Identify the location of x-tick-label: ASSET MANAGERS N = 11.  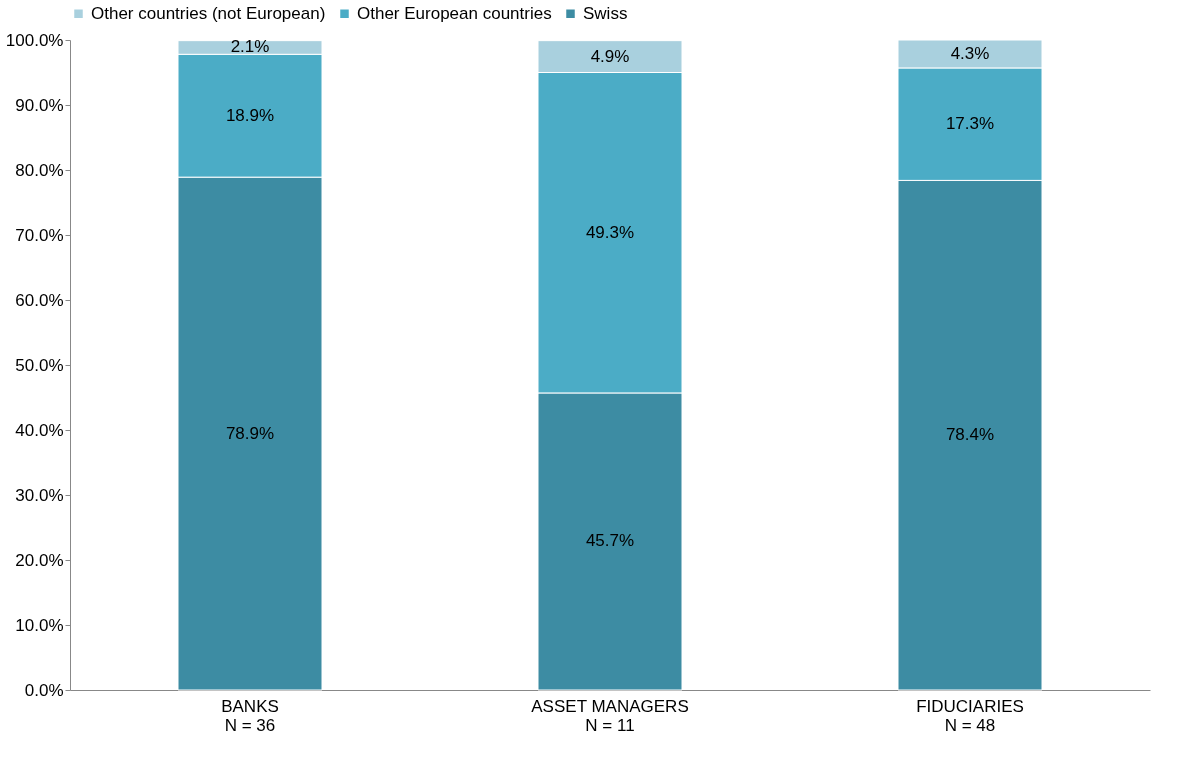
(610, 715).